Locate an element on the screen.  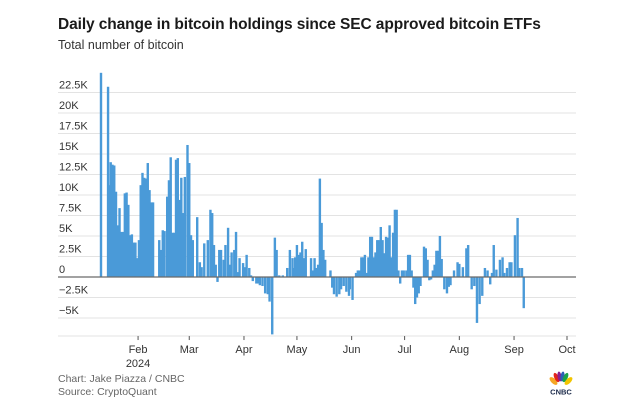
y-tick-label: 2.5K is located at coordinates (70, 250).